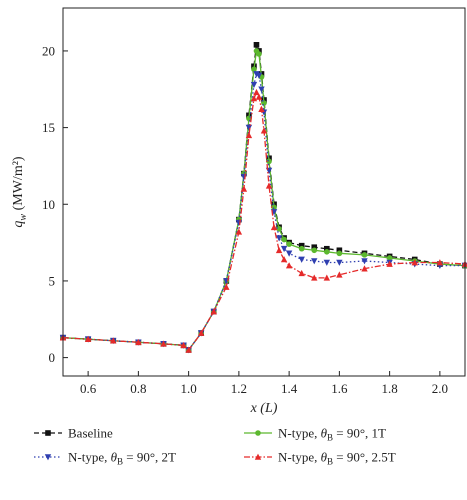 The width and height of the screenshot is (467, 500). I want to click on legend-label: Baseline, so click(90, 433).